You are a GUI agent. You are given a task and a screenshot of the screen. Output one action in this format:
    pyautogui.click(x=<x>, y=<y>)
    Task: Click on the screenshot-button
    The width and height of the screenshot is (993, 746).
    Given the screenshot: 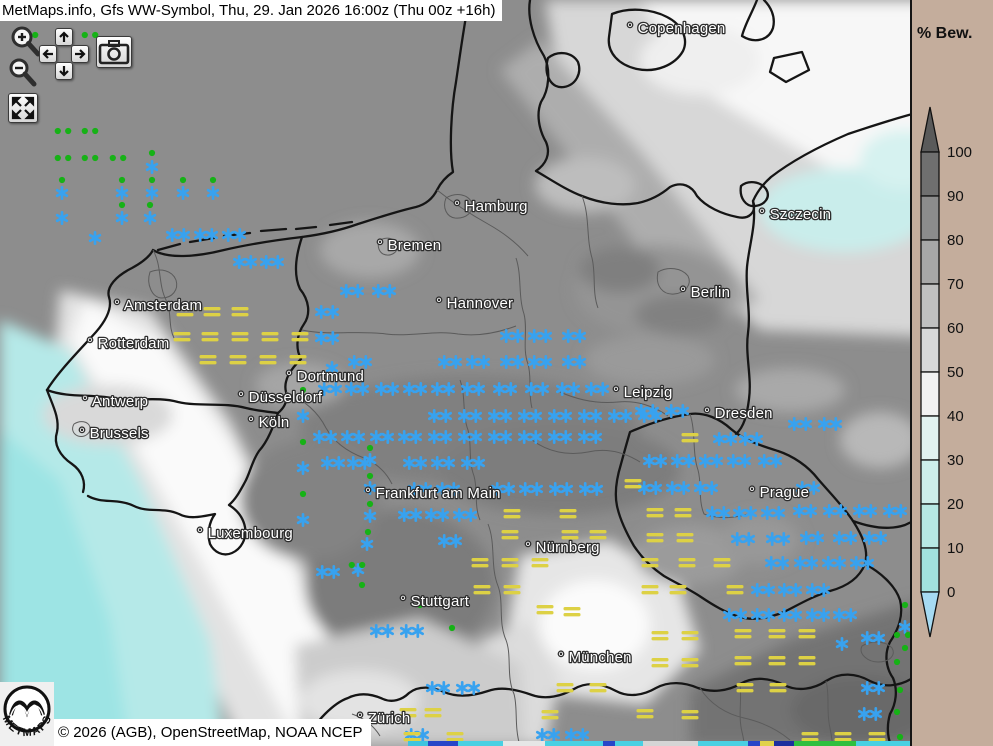 What is the action you would take?
    pyautogui.click(x=114, y=52)
    